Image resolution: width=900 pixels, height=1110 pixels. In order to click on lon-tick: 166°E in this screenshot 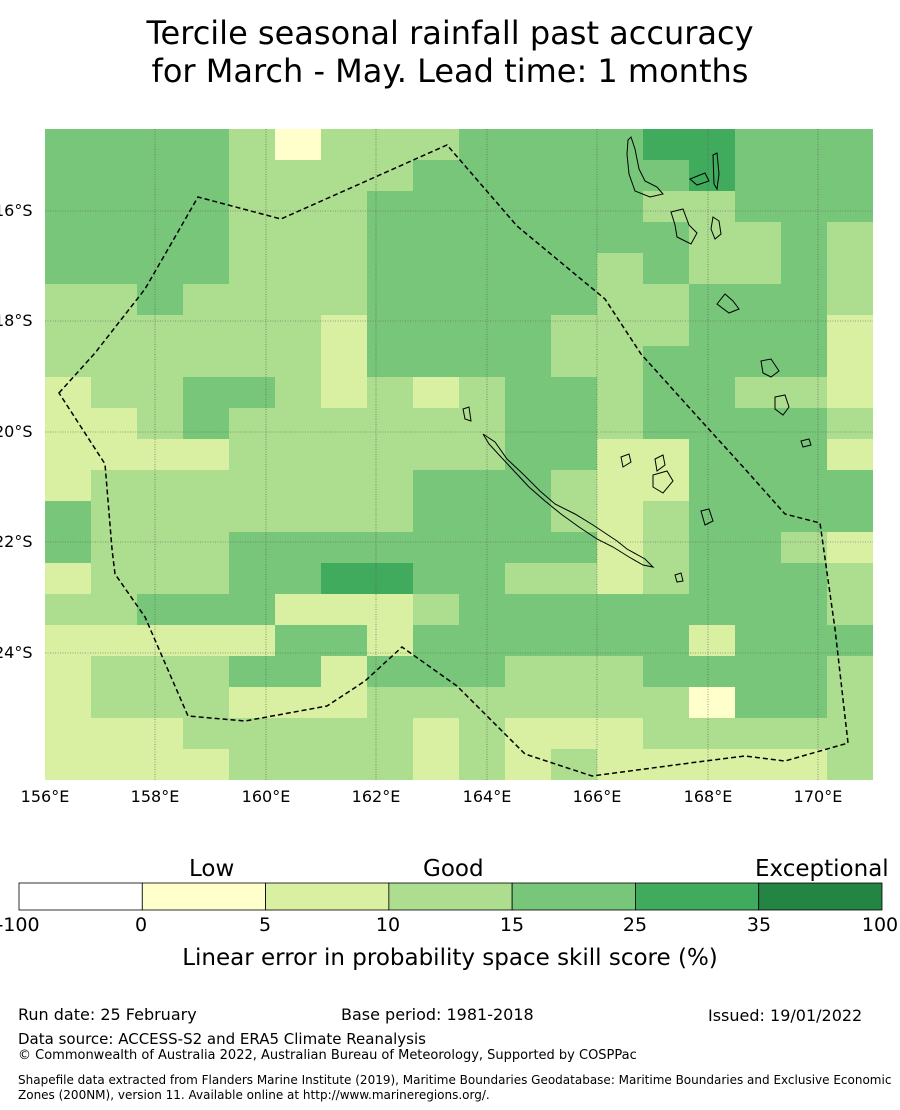, I will do `click(597, 796)`.